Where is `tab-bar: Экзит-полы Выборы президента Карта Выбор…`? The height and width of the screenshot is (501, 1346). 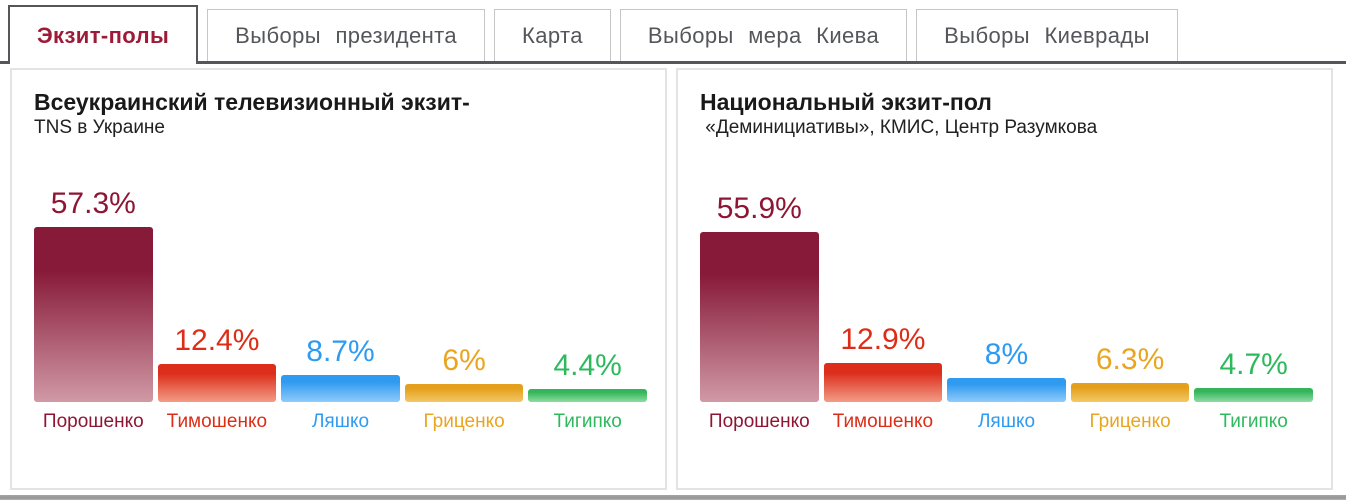 tab-bar: Экзит-полы Выборы президента Карта Выбор… is located at coordinates (673, 32).